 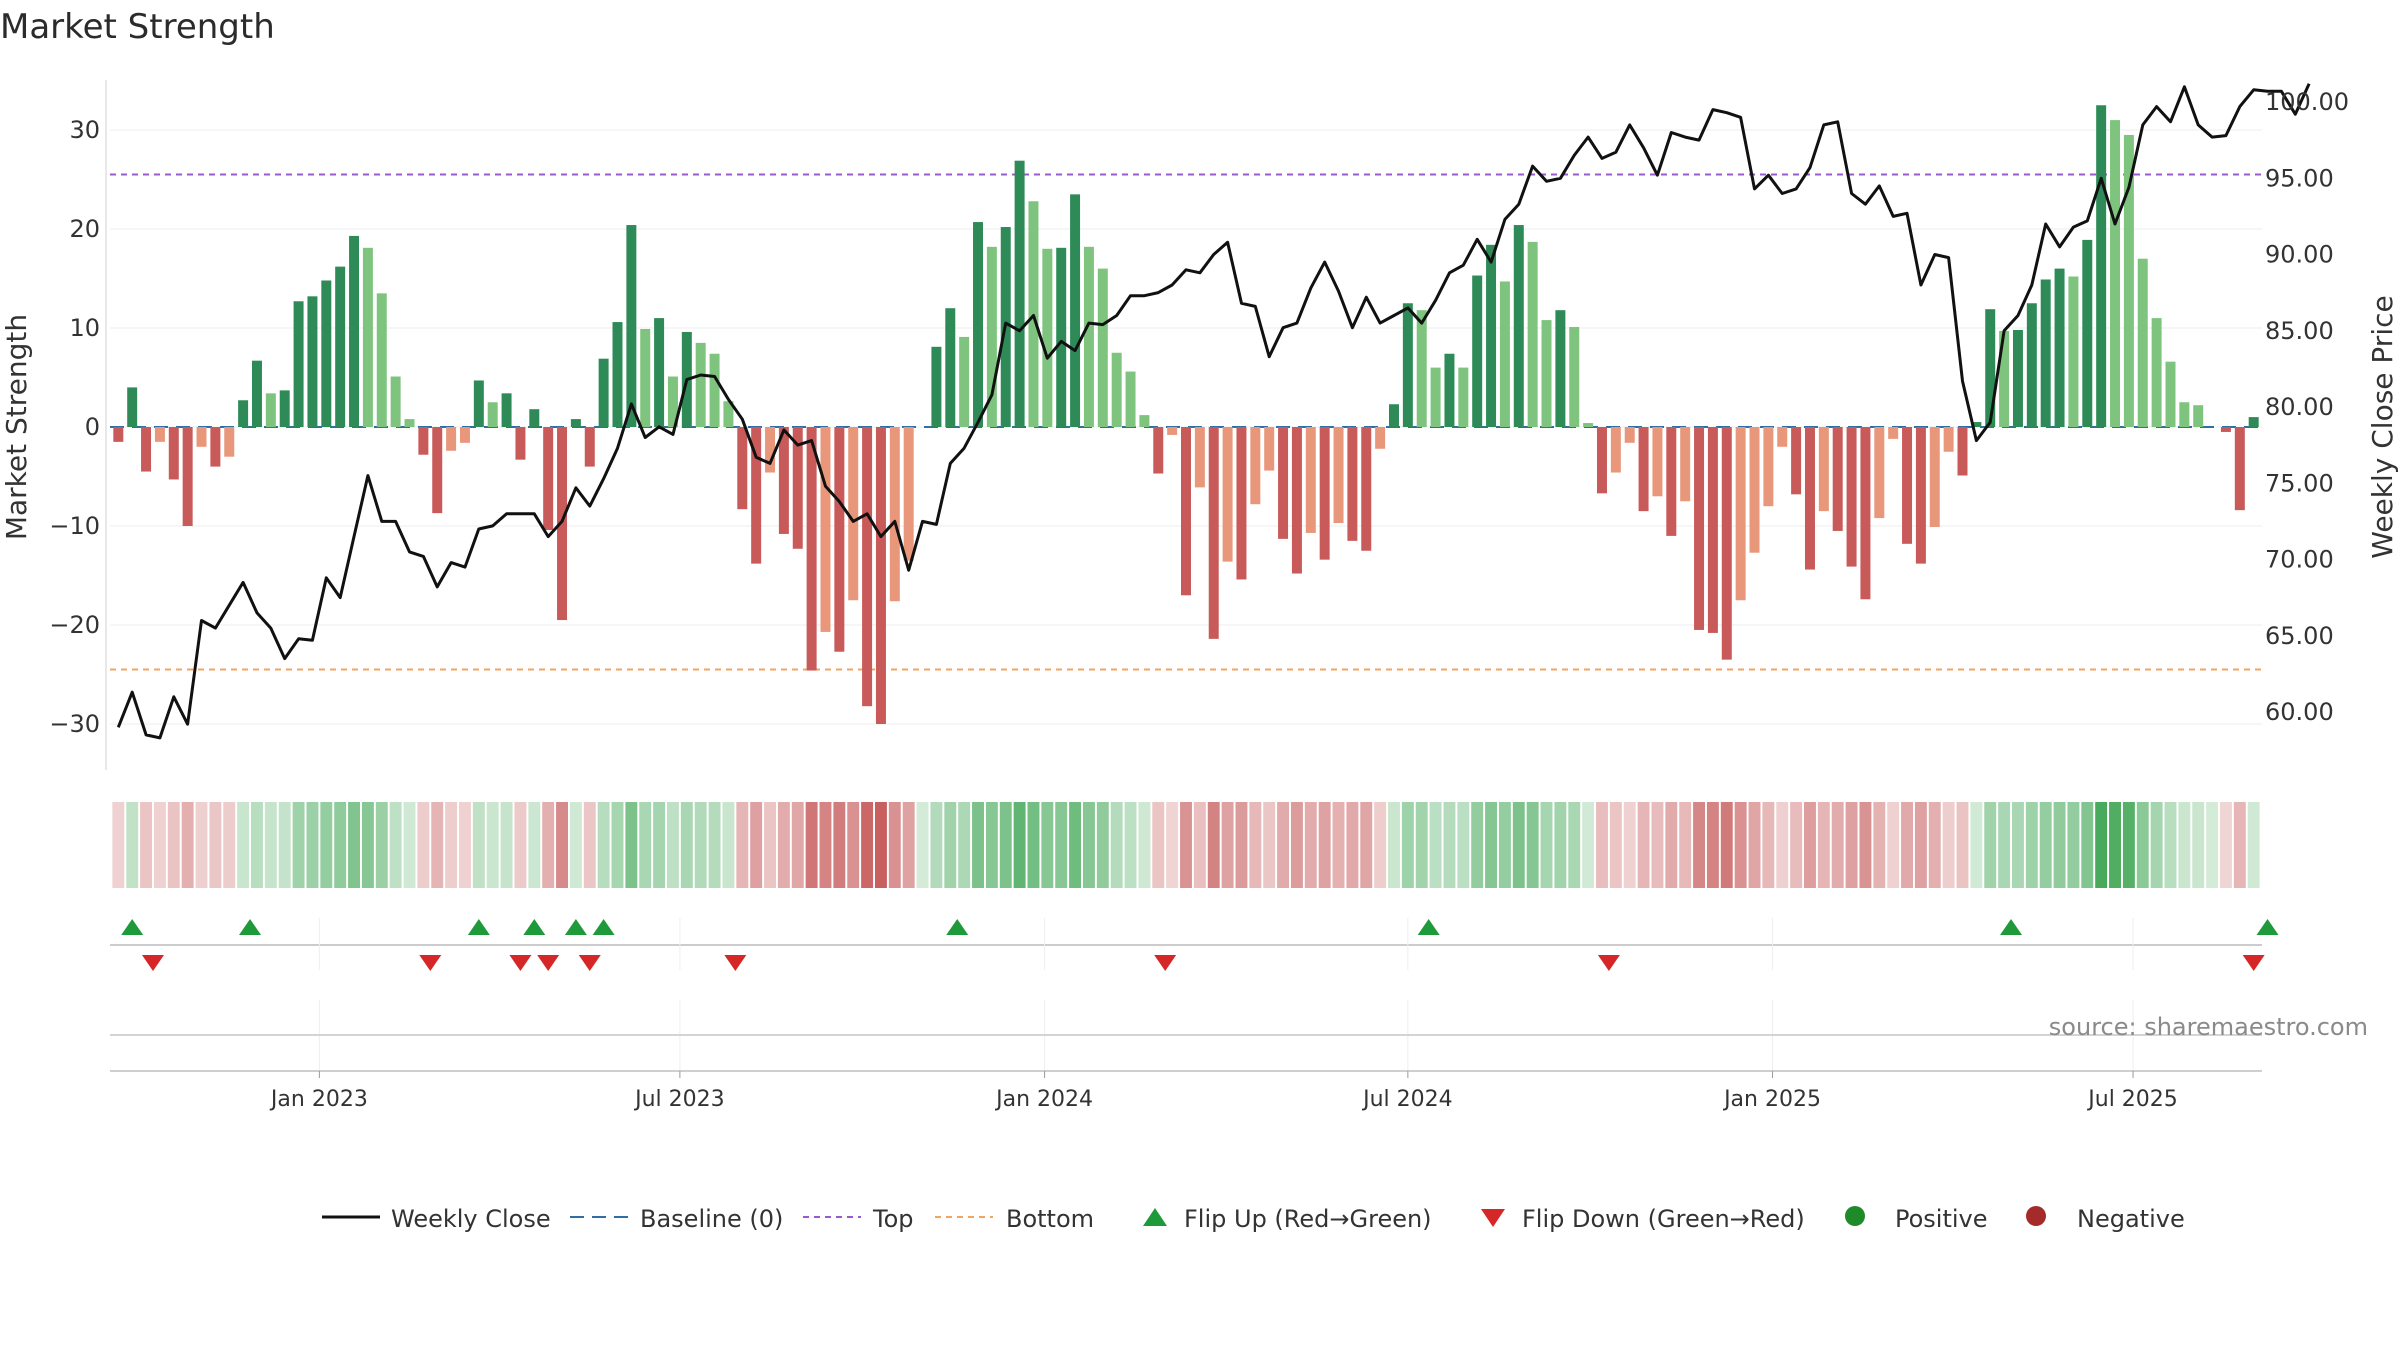 I want to click on source-note: source: sharemaestro.com, so click(x=2208, y=1027).